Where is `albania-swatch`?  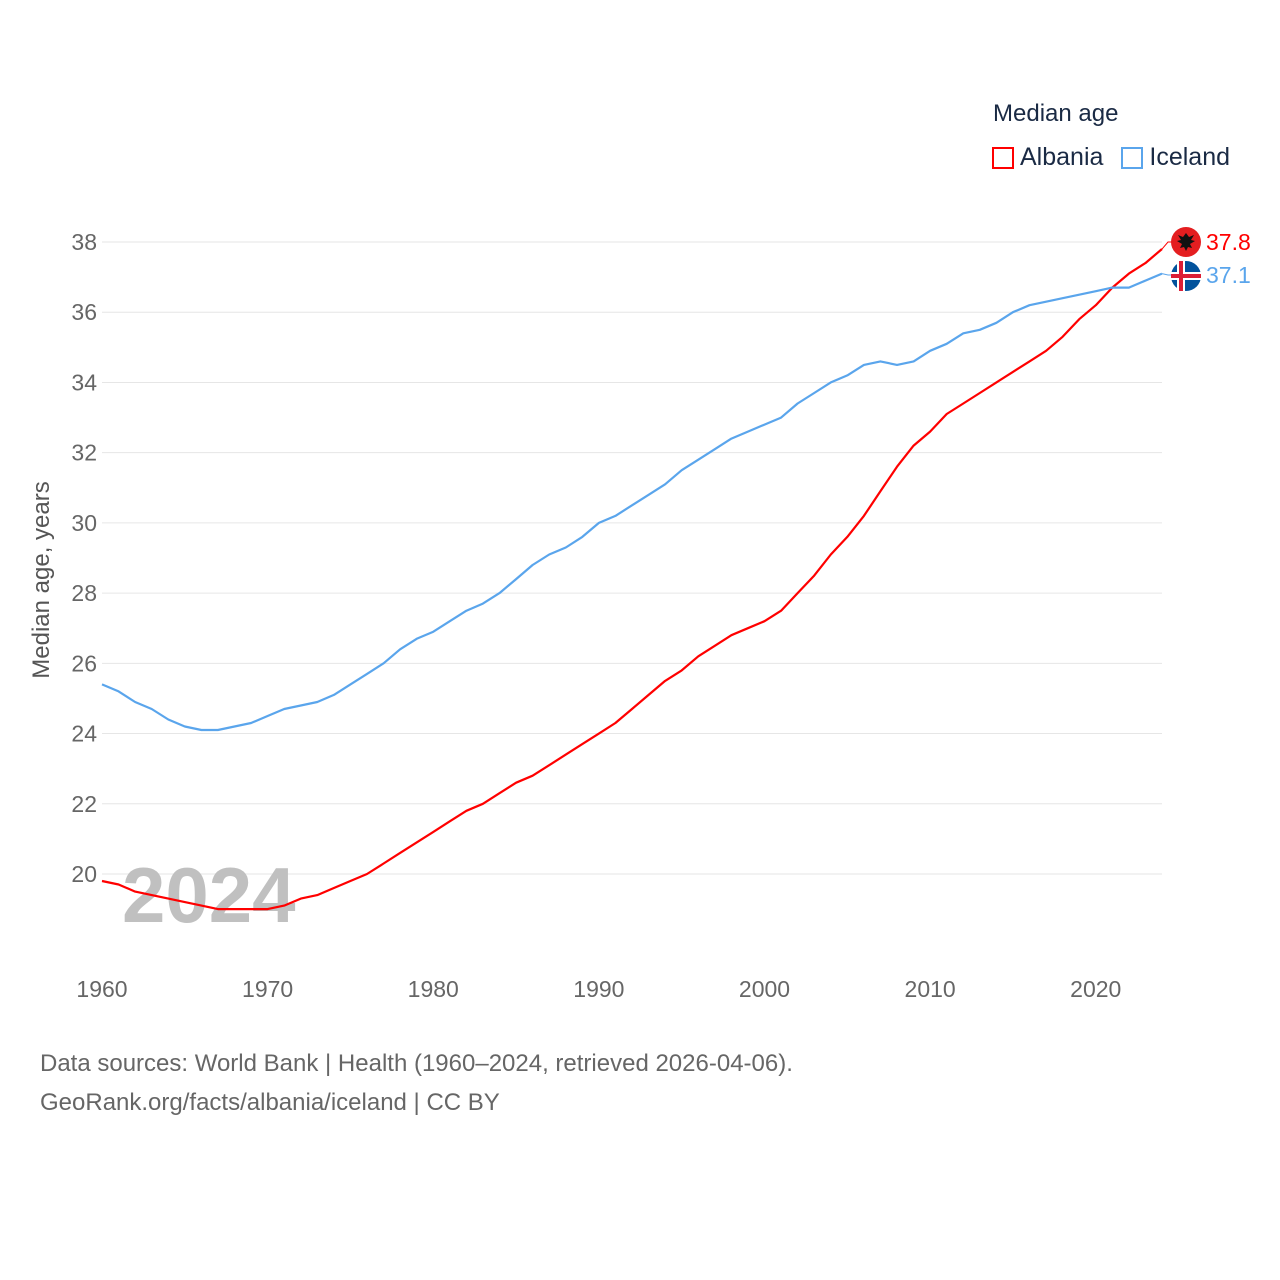
albania-swatch is located at coordinates (1003, 157).